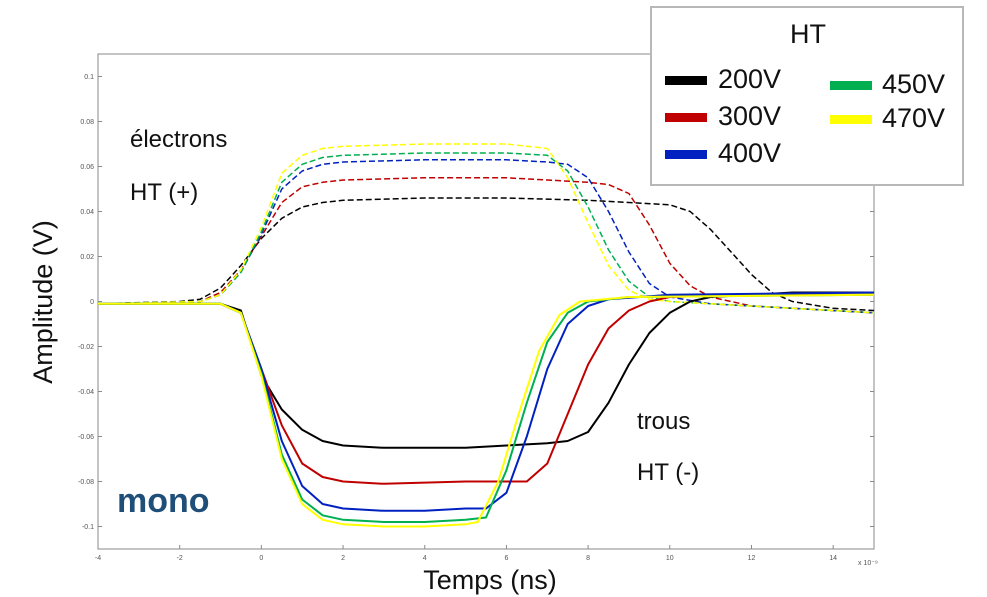 The image size is (987, 597). I want to click on x-tick-label: 14, so click(833, 558).